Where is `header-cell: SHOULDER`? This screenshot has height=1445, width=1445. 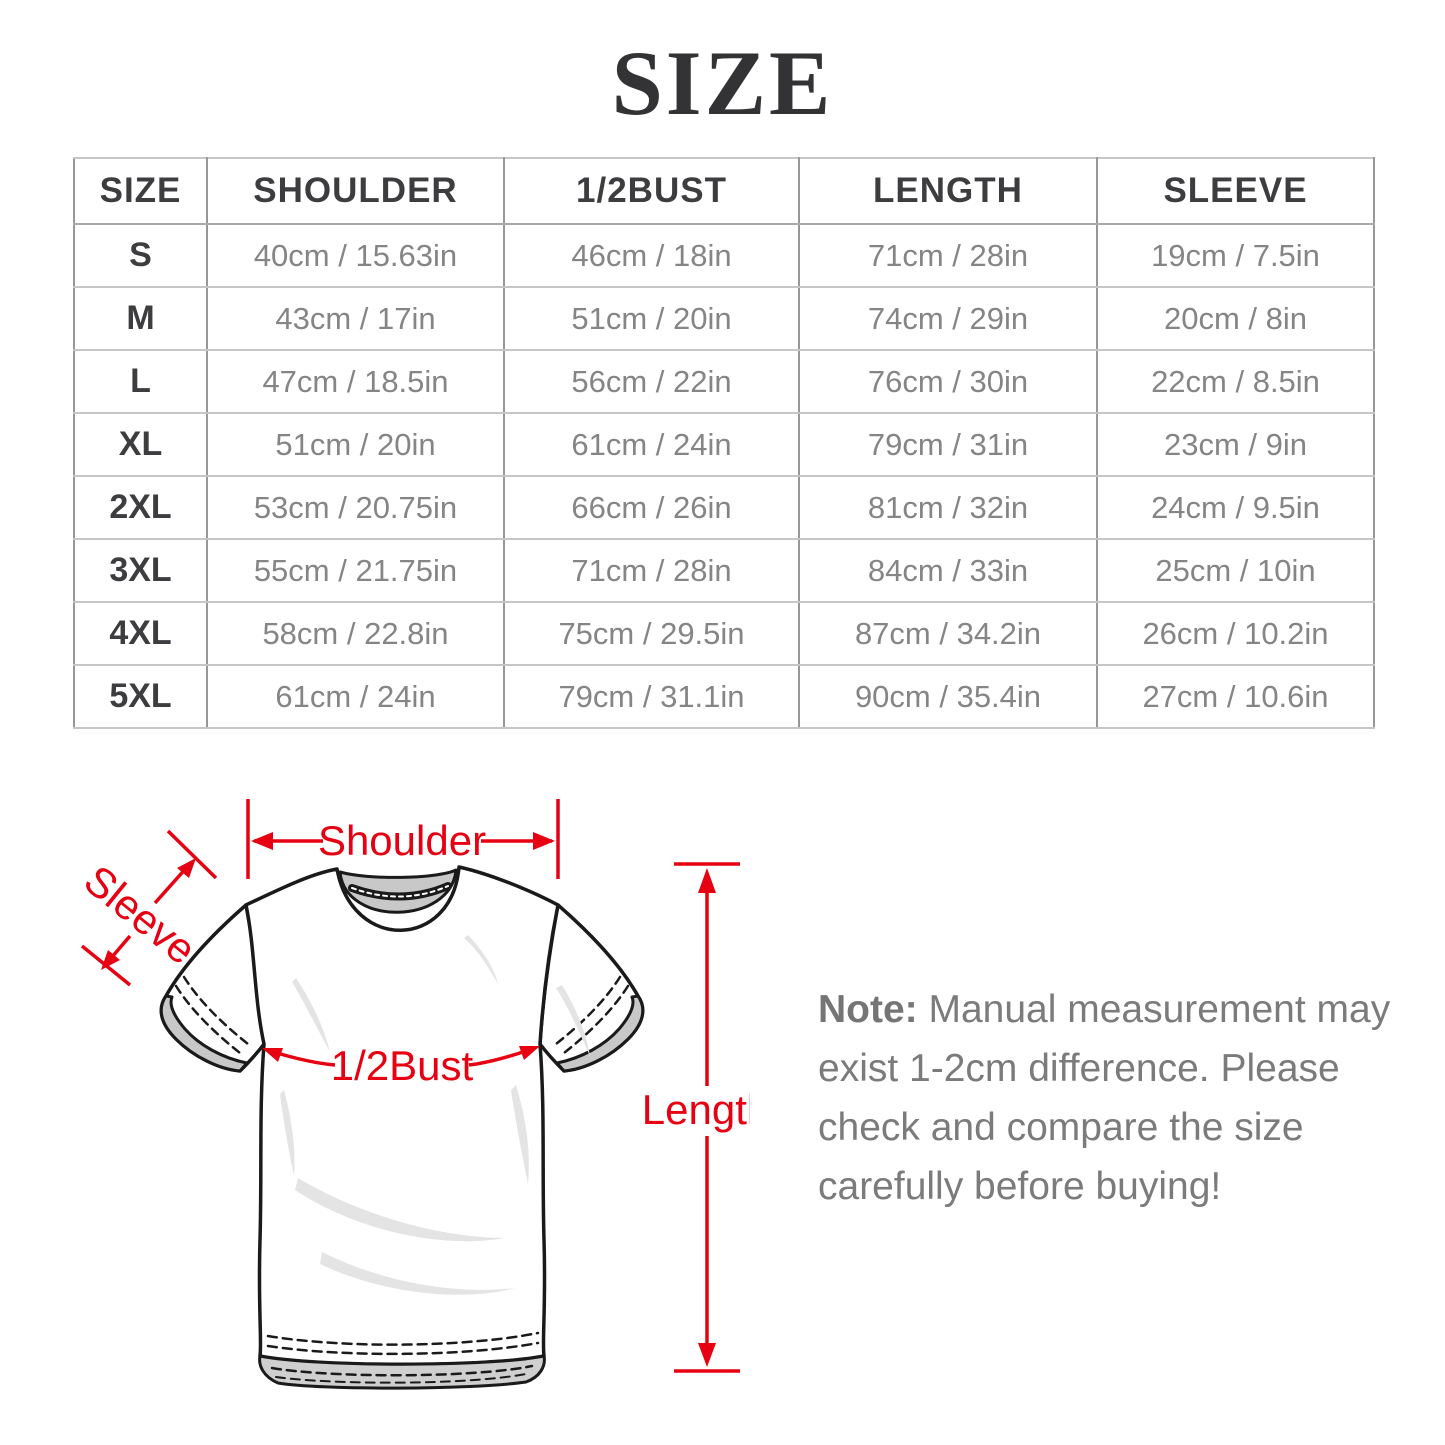
header-cell: SHOULDER is located at coordinates (355, 191).